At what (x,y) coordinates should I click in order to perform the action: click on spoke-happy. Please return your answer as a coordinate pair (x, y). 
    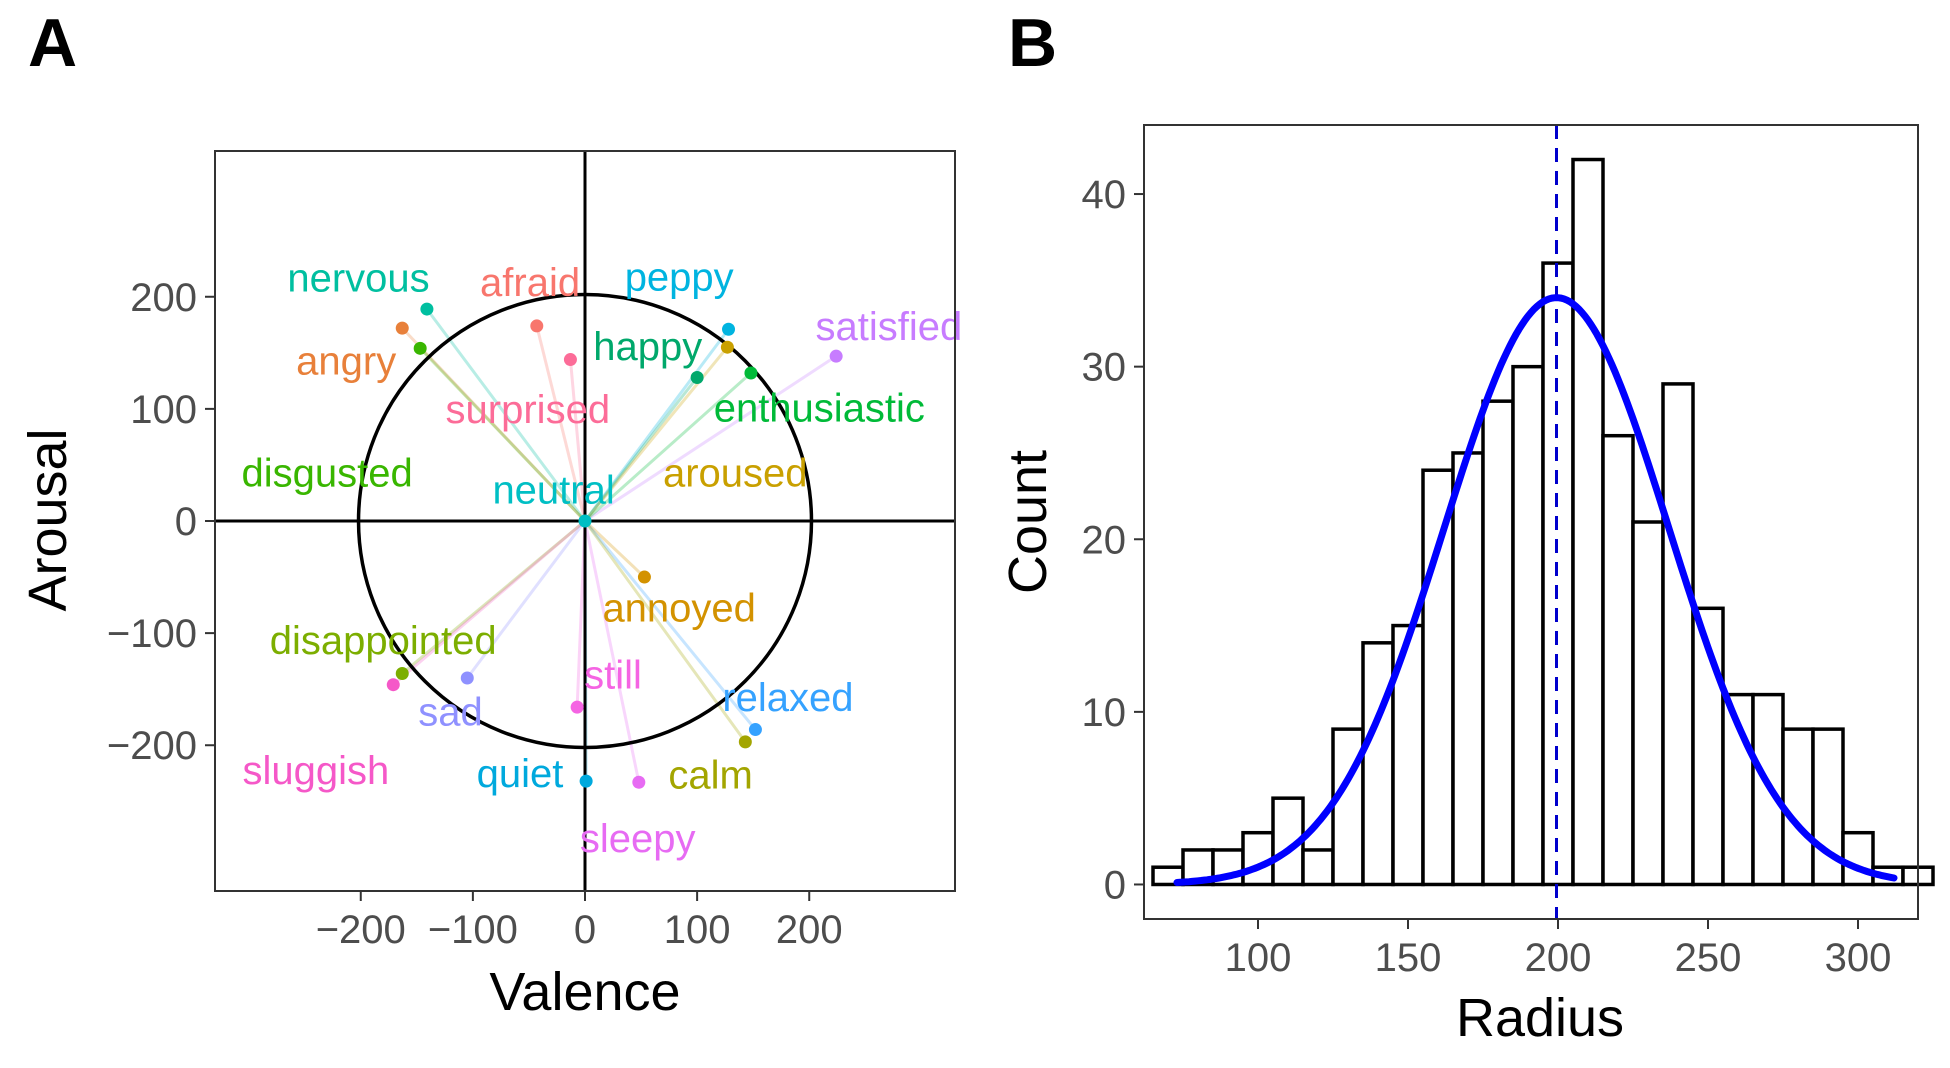
    Looking at the image, I should click on (641, 449).